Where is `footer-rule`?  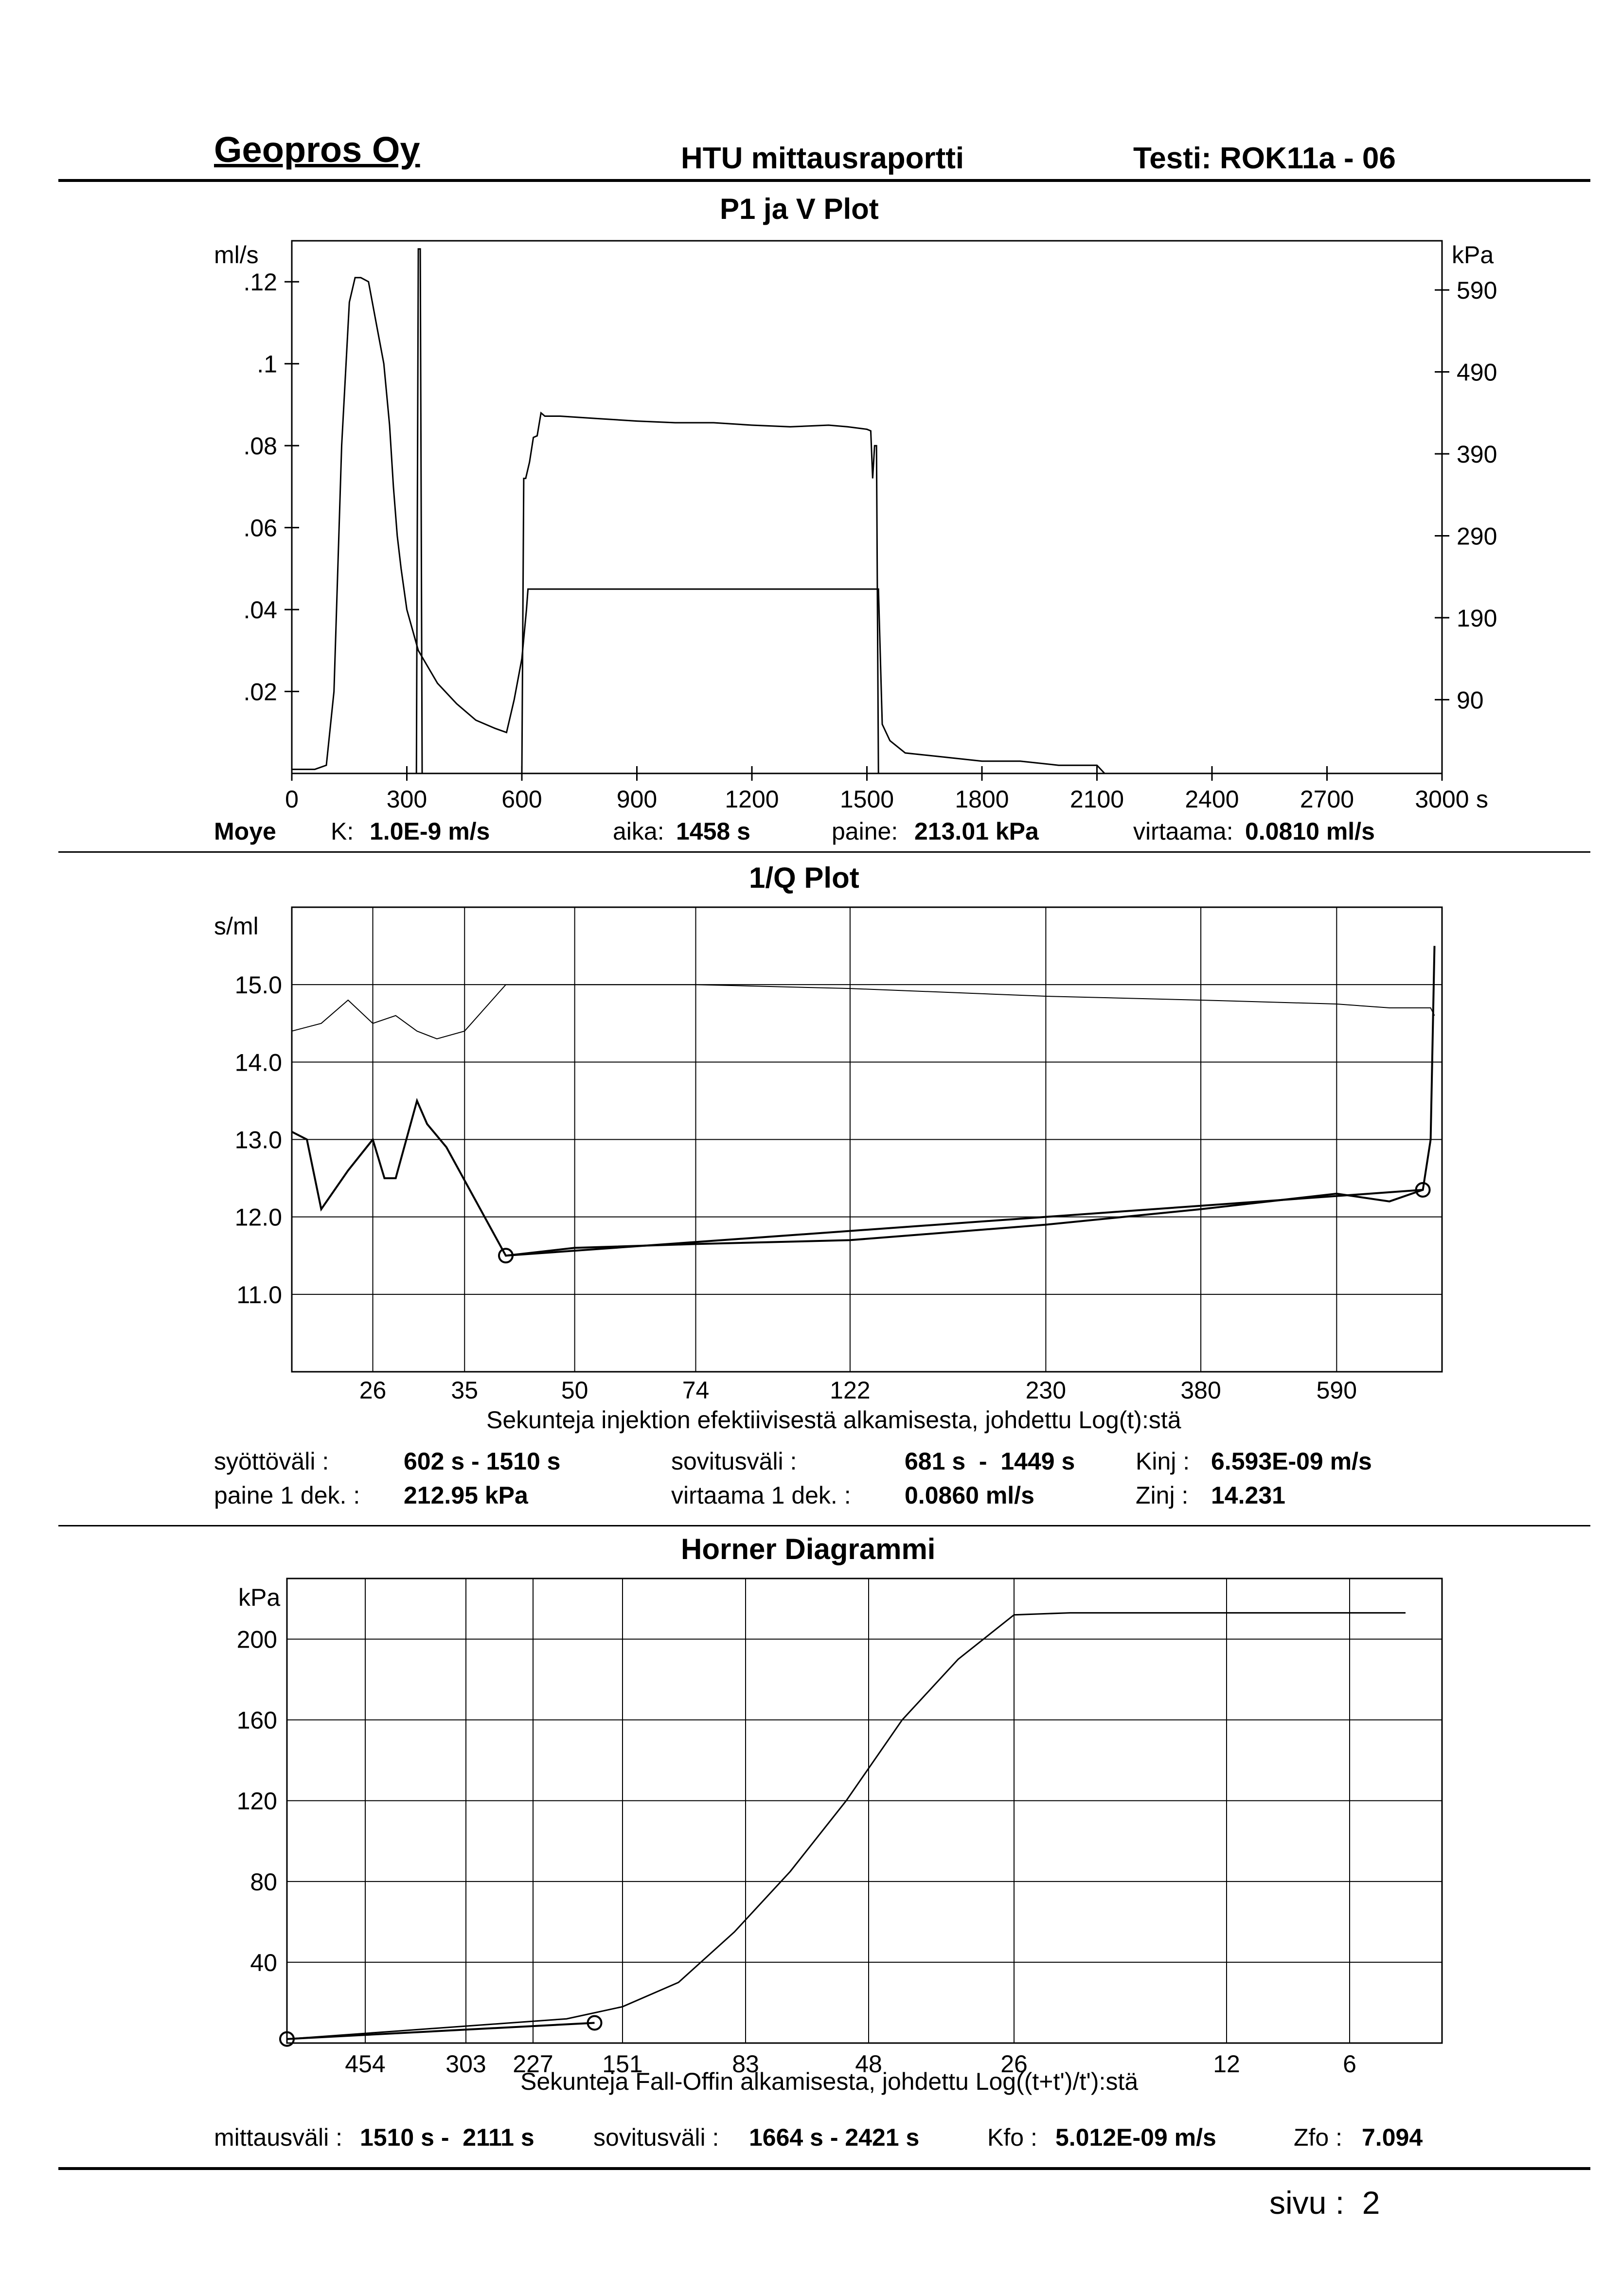 footer-rule is located at coordinates (824, 2168).